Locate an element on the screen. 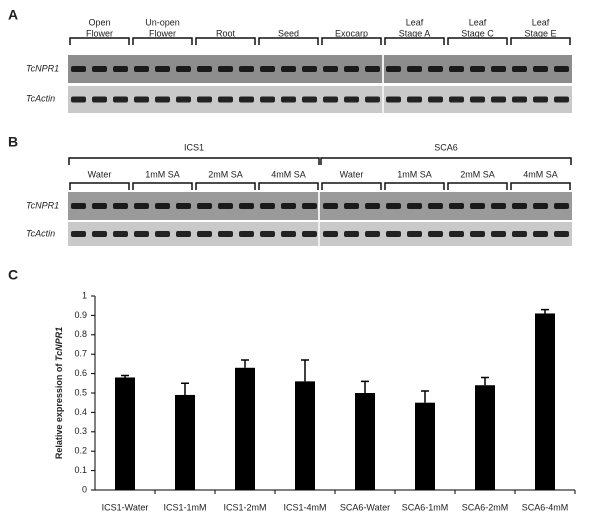 The image size is (600, 524). y-axis-label-text: Relative expression of is located at coordinates (59, 410).